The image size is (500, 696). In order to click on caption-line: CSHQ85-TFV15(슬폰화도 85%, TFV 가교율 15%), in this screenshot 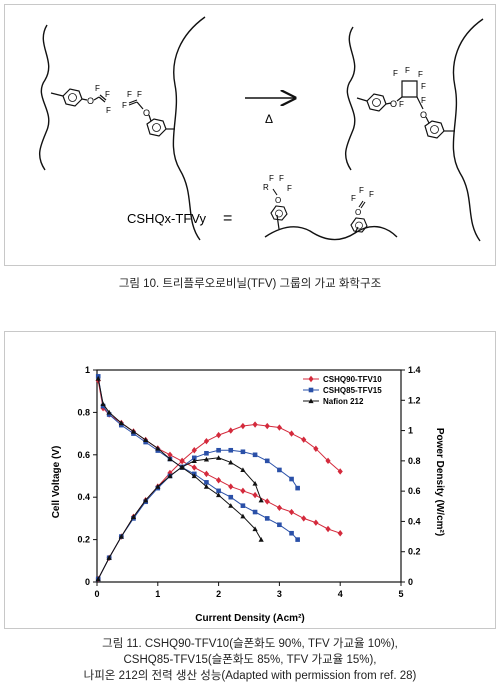, I will do `click(250, 660)`.